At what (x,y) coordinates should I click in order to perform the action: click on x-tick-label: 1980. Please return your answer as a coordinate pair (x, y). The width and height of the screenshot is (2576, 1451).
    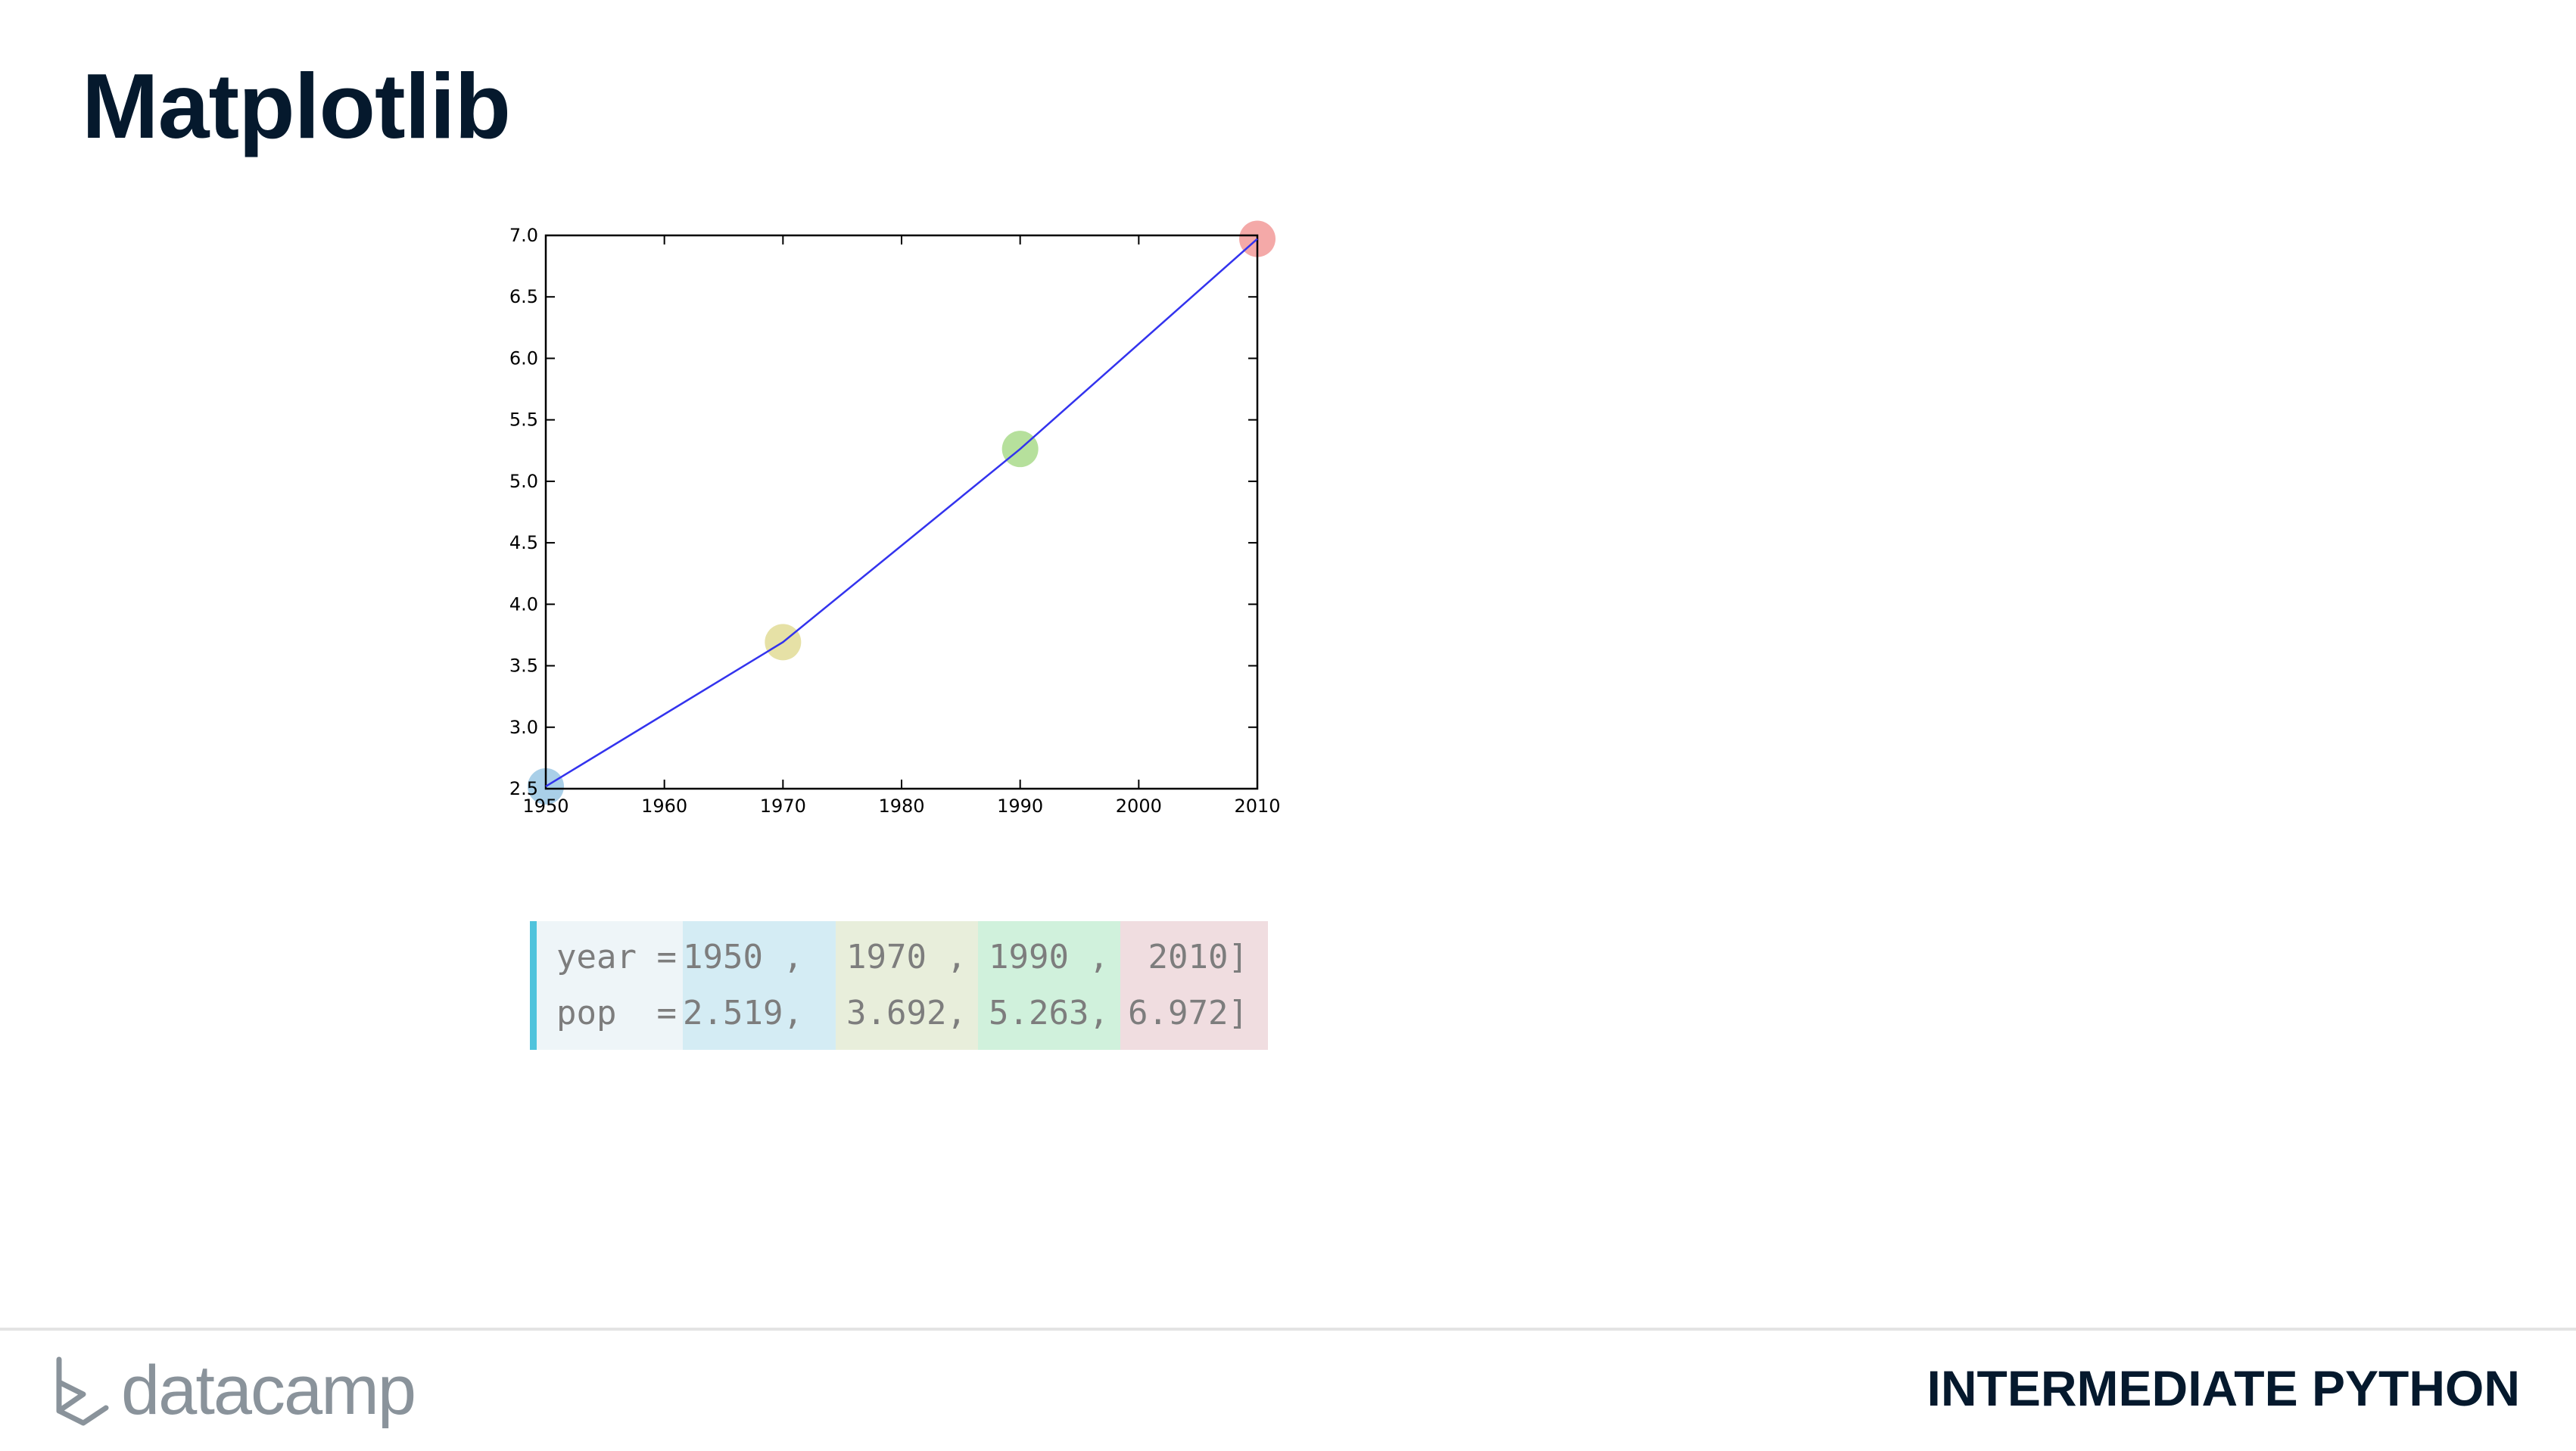
    Looking at the image, I should click on (901, 807).